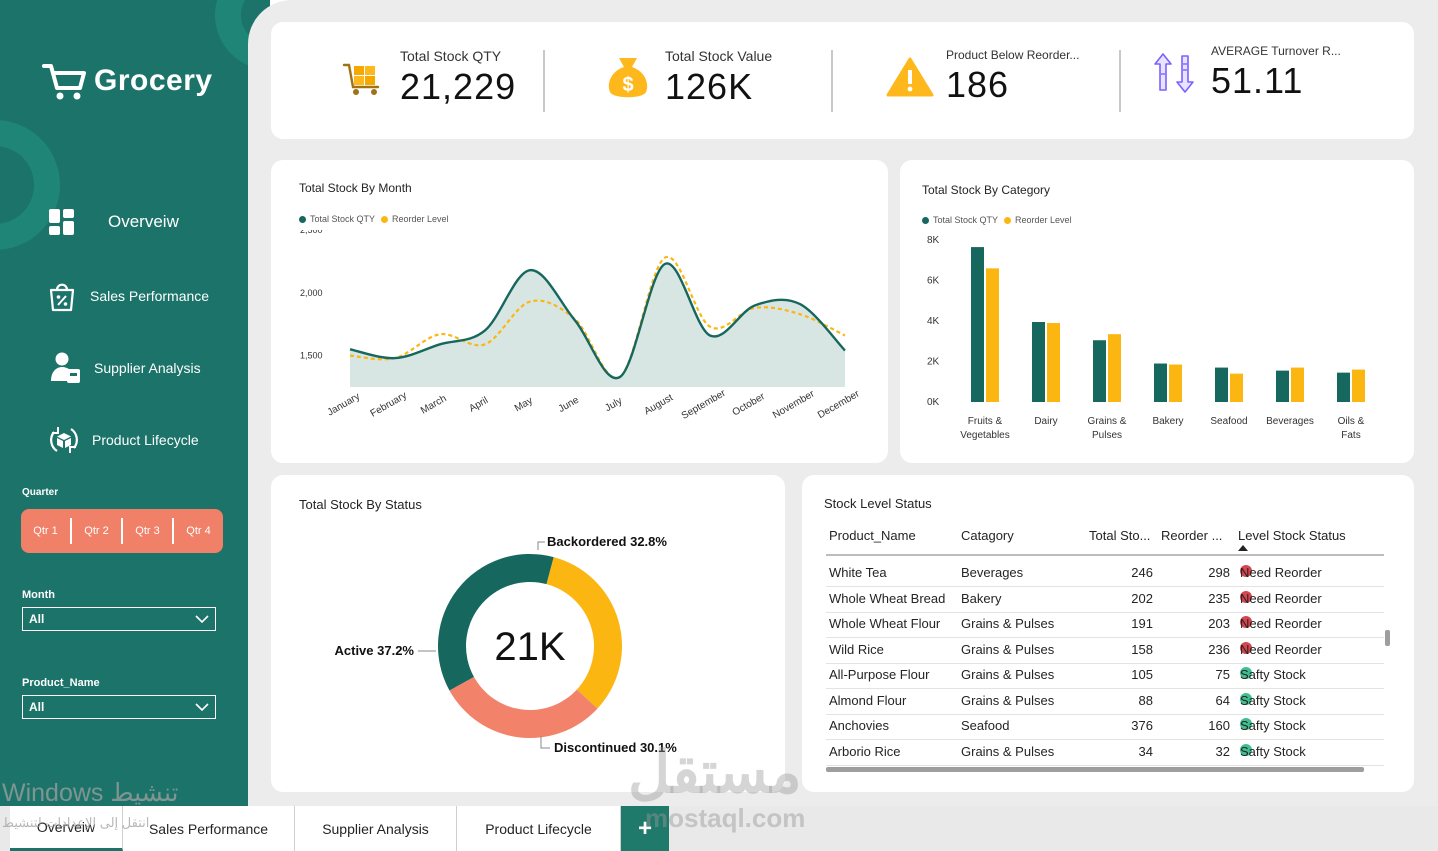 This screenshot has width=1438, height=851. What do you see at coordinates (529, 647) in the screenshot?
I see `donut-center-label: 21K` at bounding box center [529, 647].